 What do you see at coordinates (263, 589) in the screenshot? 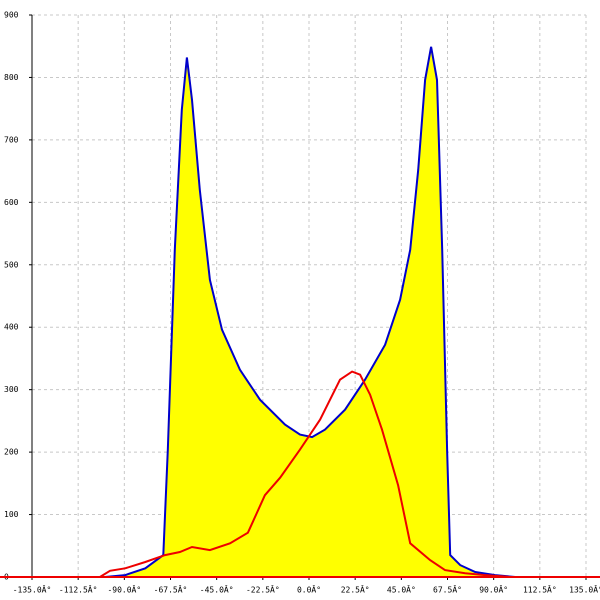
I see `x-tick-label: -22.5Â°` at bounding box center [263, 589].